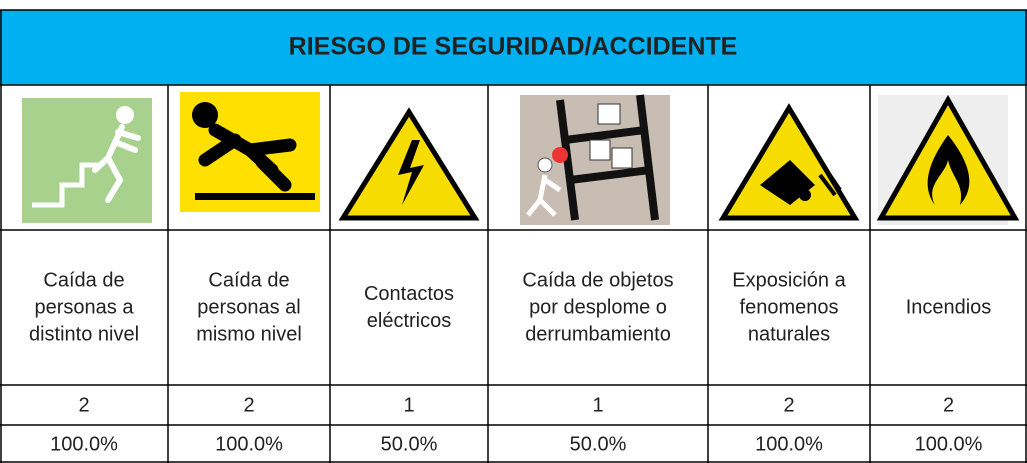 The height and width of the screenshot is (463, 1027). What do you see at coordinates (948, 159) in the screenshot?
I see `icon-fire` at bounding box center [948, 159].